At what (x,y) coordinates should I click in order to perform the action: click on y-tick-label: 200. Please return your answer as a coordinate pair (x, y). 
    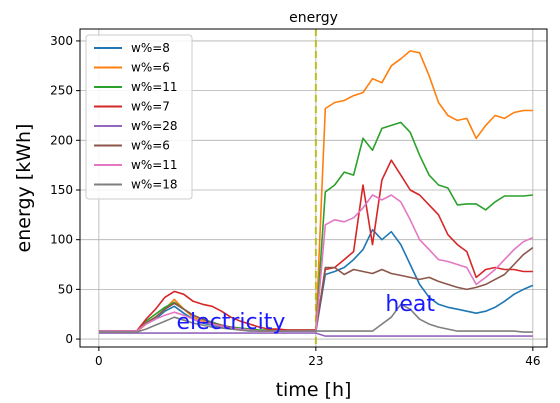
    Looking at the image, I should click on (61, 140).